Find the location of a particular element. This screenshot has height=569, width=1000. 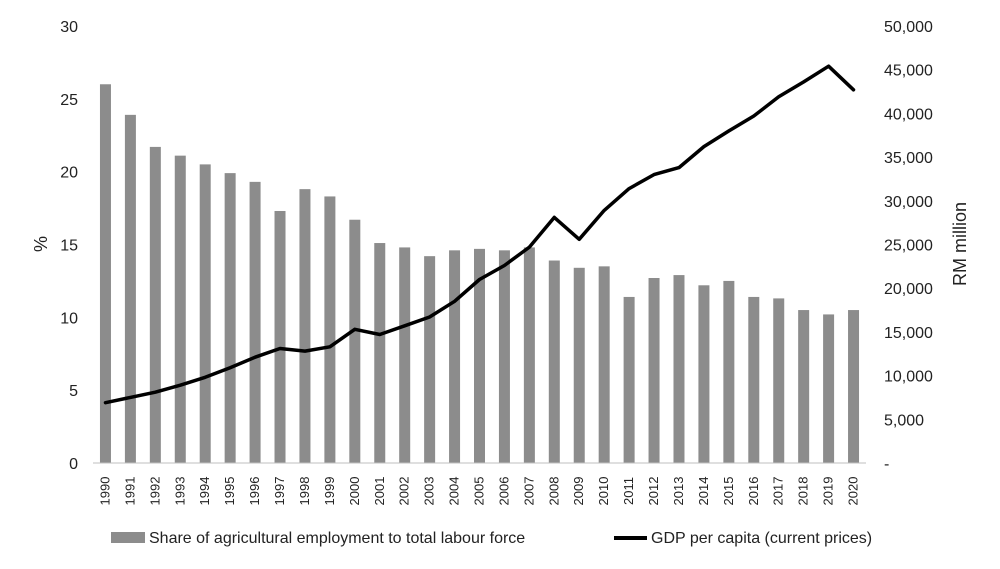

x-tick-label: 2002 is located at coordinates (404, 491).